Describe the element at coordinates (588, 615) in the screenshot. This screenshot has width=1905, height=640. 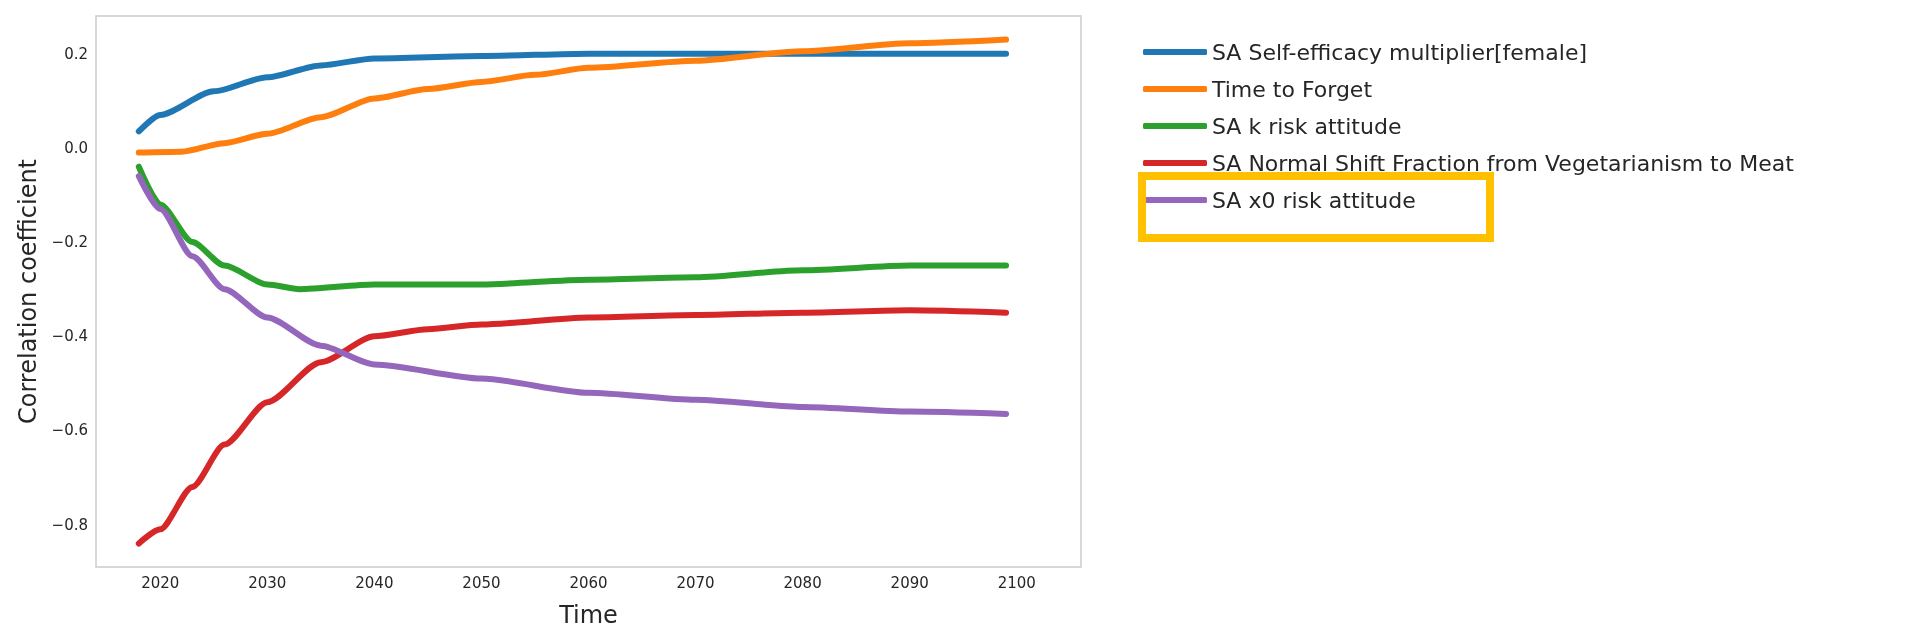
I see `x-axis-title: Time` at that location.